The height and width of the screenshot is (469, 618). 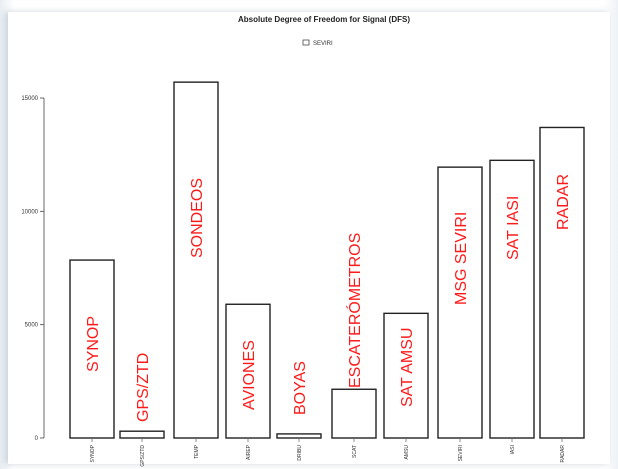 I want to click on legend: SEVIRI, so click(x=317, y=43).